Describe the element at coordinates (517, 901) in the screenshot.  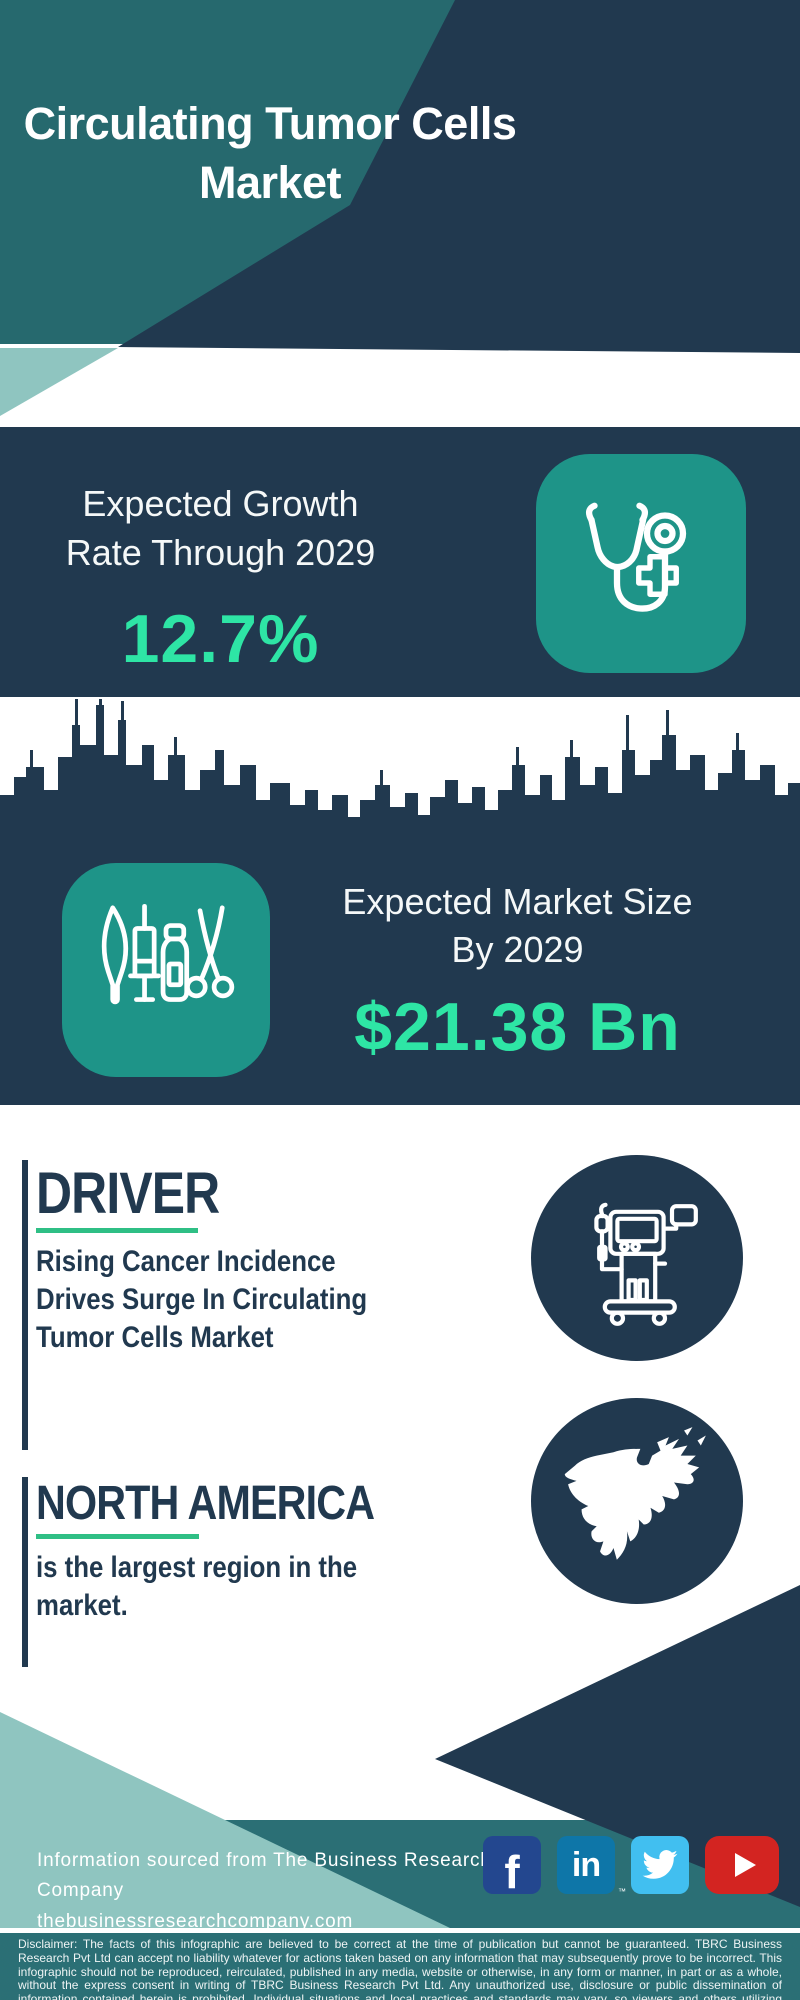
I see `market-size-label-line1: Expected Market Size` at that location.